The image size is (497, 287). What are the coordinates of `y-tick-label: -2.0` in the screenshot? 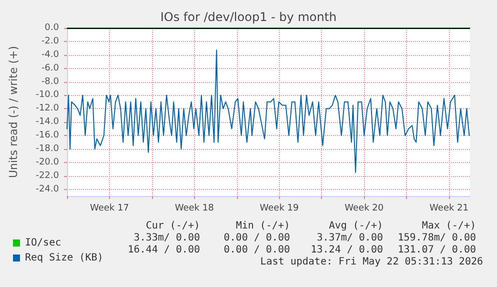 It's located at (50, 41).